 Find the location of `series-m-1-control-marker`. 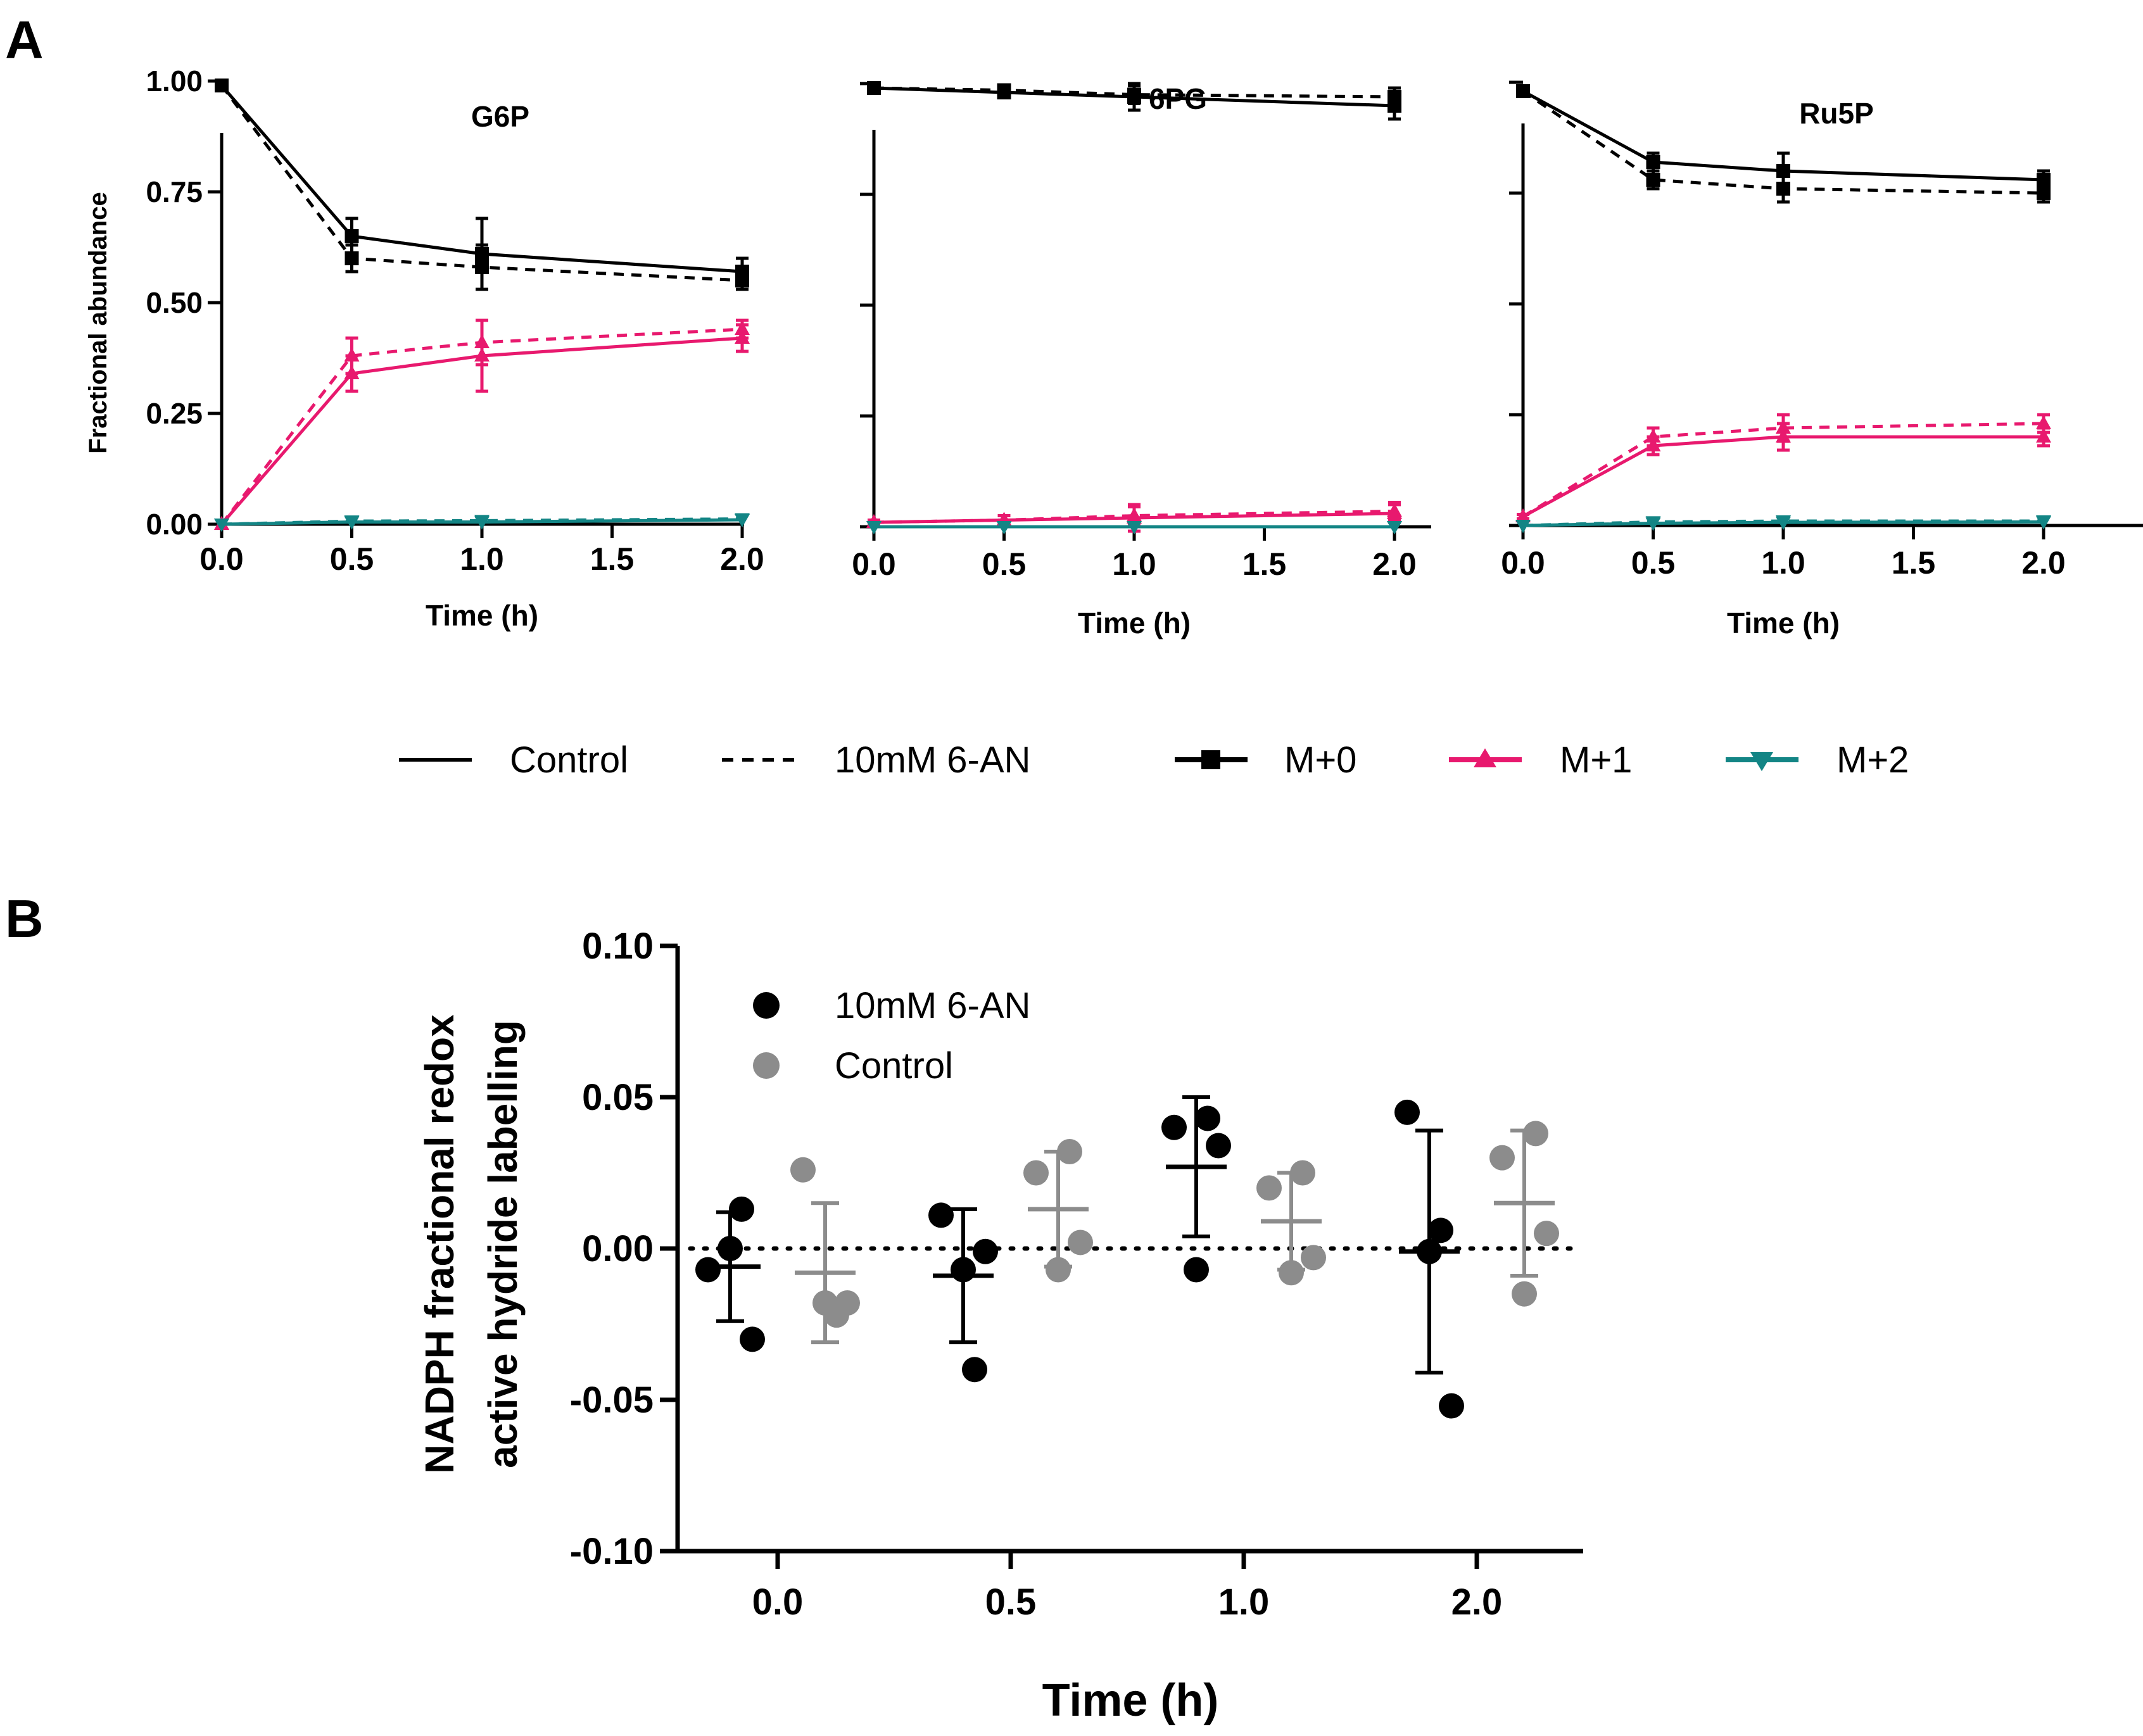

series-m-1-control-marker is located at coordinates (2043, 436).